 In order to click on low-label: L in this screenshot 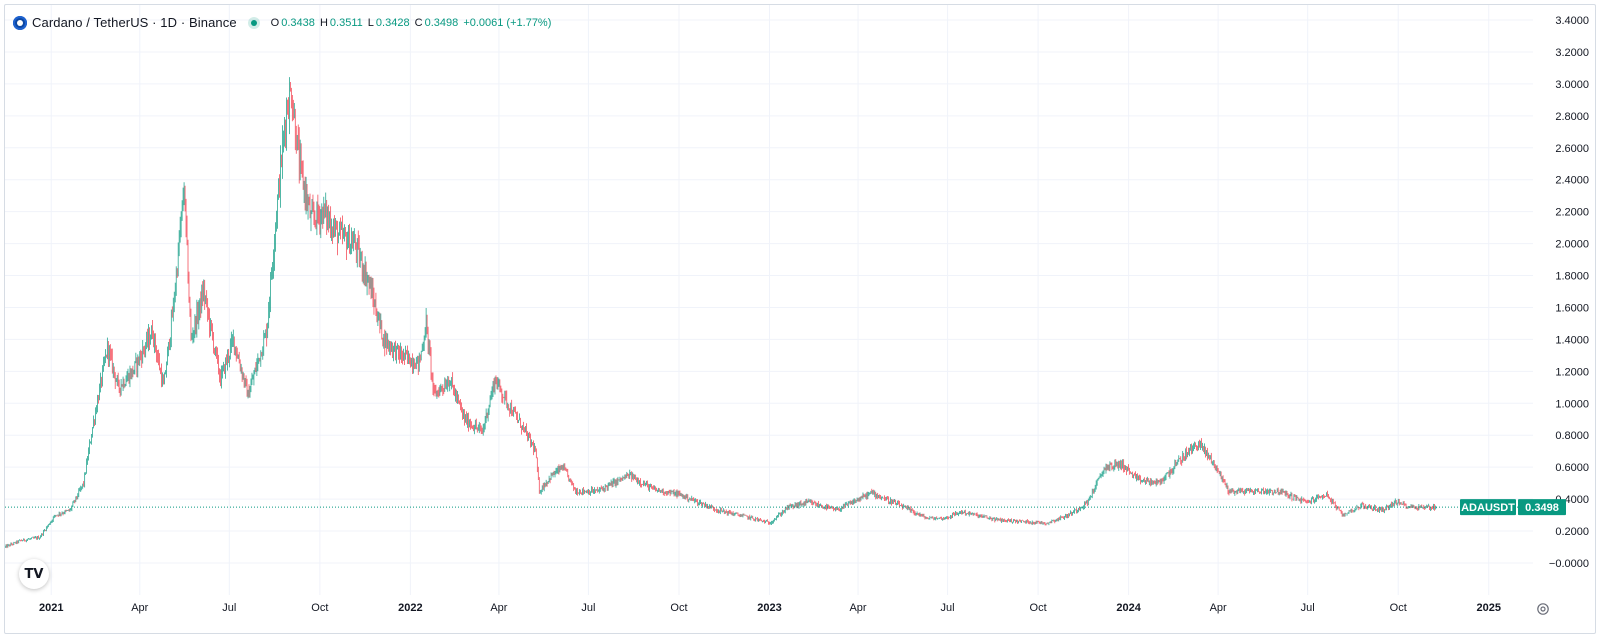, I will do `click(370, 22)`.